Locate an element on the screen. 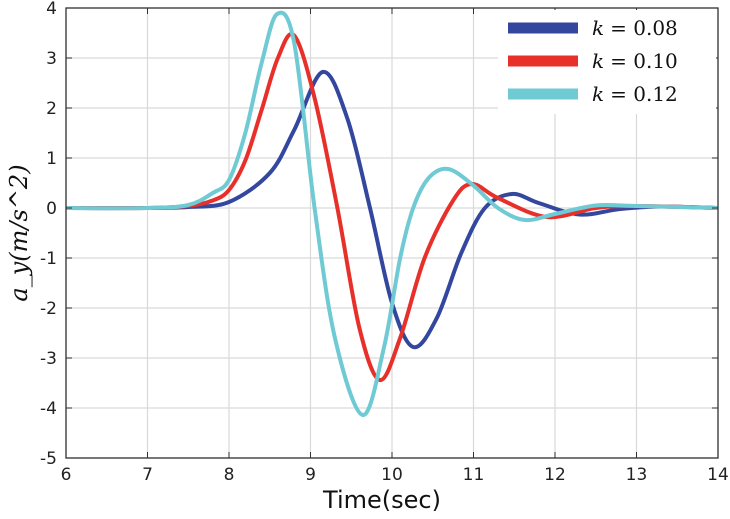 This screenshot has height=519, width=730. y-axis-label: a_y(m/s^2) is located at coordinates (19, 232).